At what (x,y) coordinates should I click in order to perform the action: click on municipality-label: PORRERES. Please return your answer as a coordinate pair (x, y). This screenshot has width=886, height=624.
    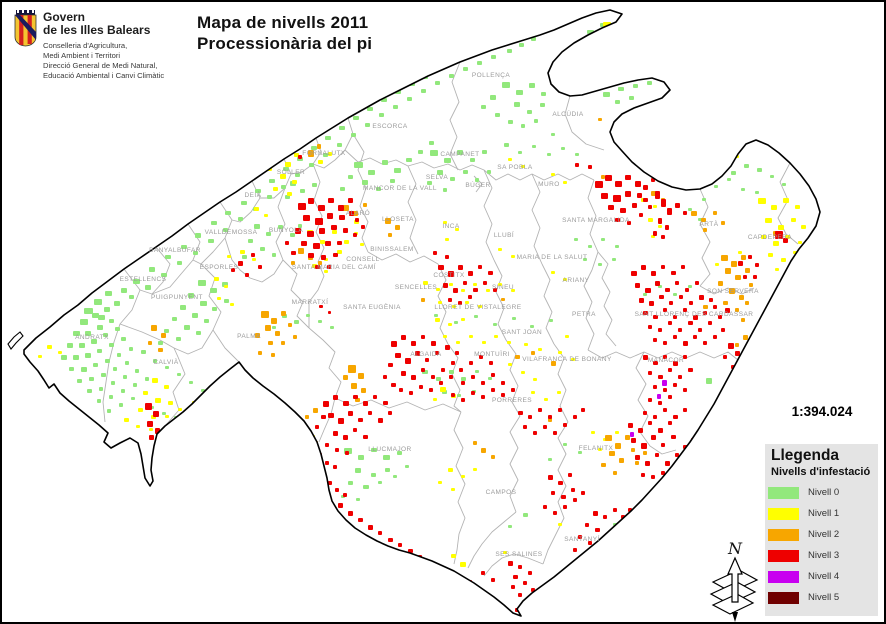
    Looking at the image, I should click on (512, 400).